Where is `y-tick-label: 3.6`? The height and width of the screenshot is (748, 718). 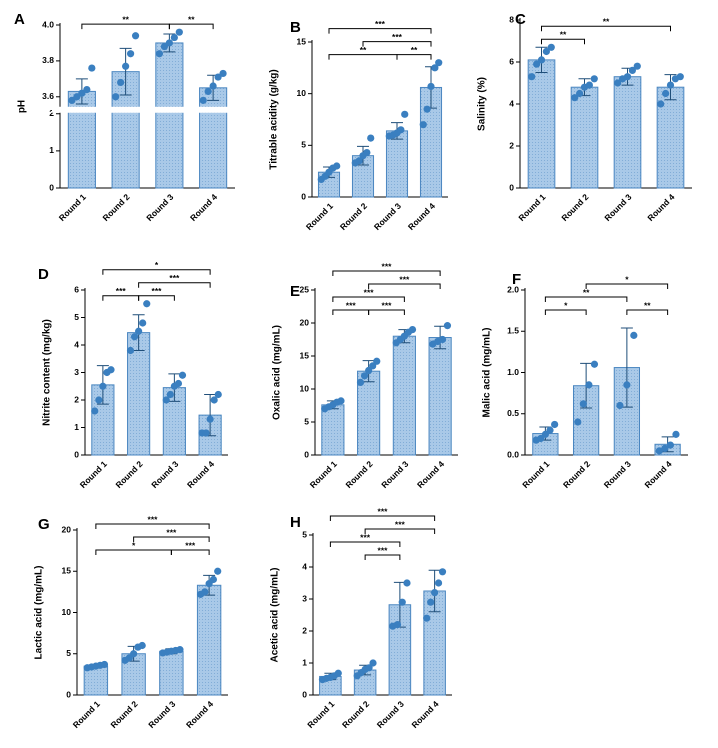 y-tick-label: 3.6 is located at coordinates (48, 96).